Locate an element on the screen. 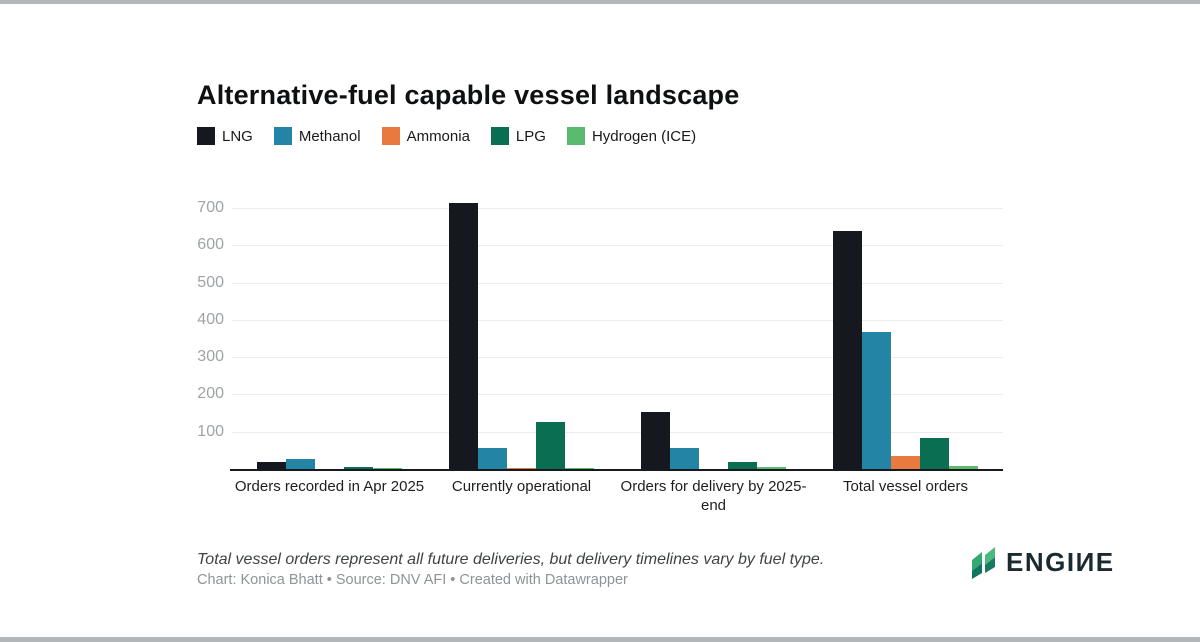 The width and height of the screenshot is (1200, 642). y-axis-label-400: 400 is located at coordinates (210, 319).